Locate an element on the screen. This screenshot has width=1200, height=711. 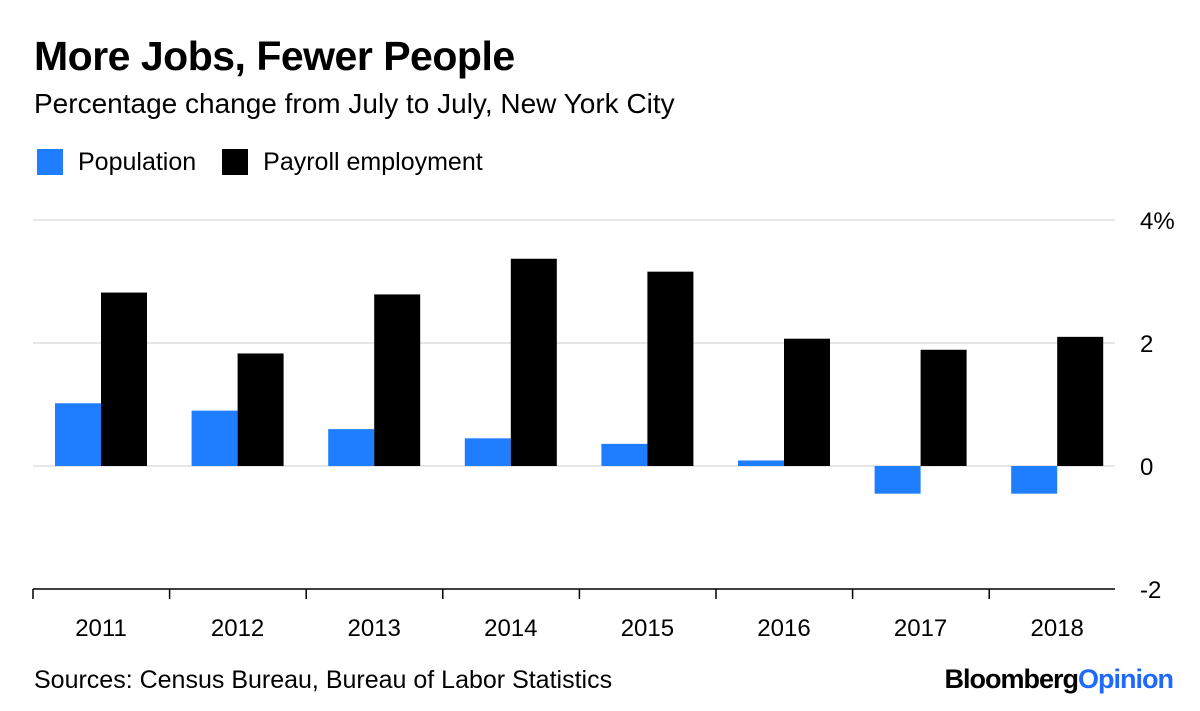
legend-swatch-payroll-employment is located at coordinates (235, 162).